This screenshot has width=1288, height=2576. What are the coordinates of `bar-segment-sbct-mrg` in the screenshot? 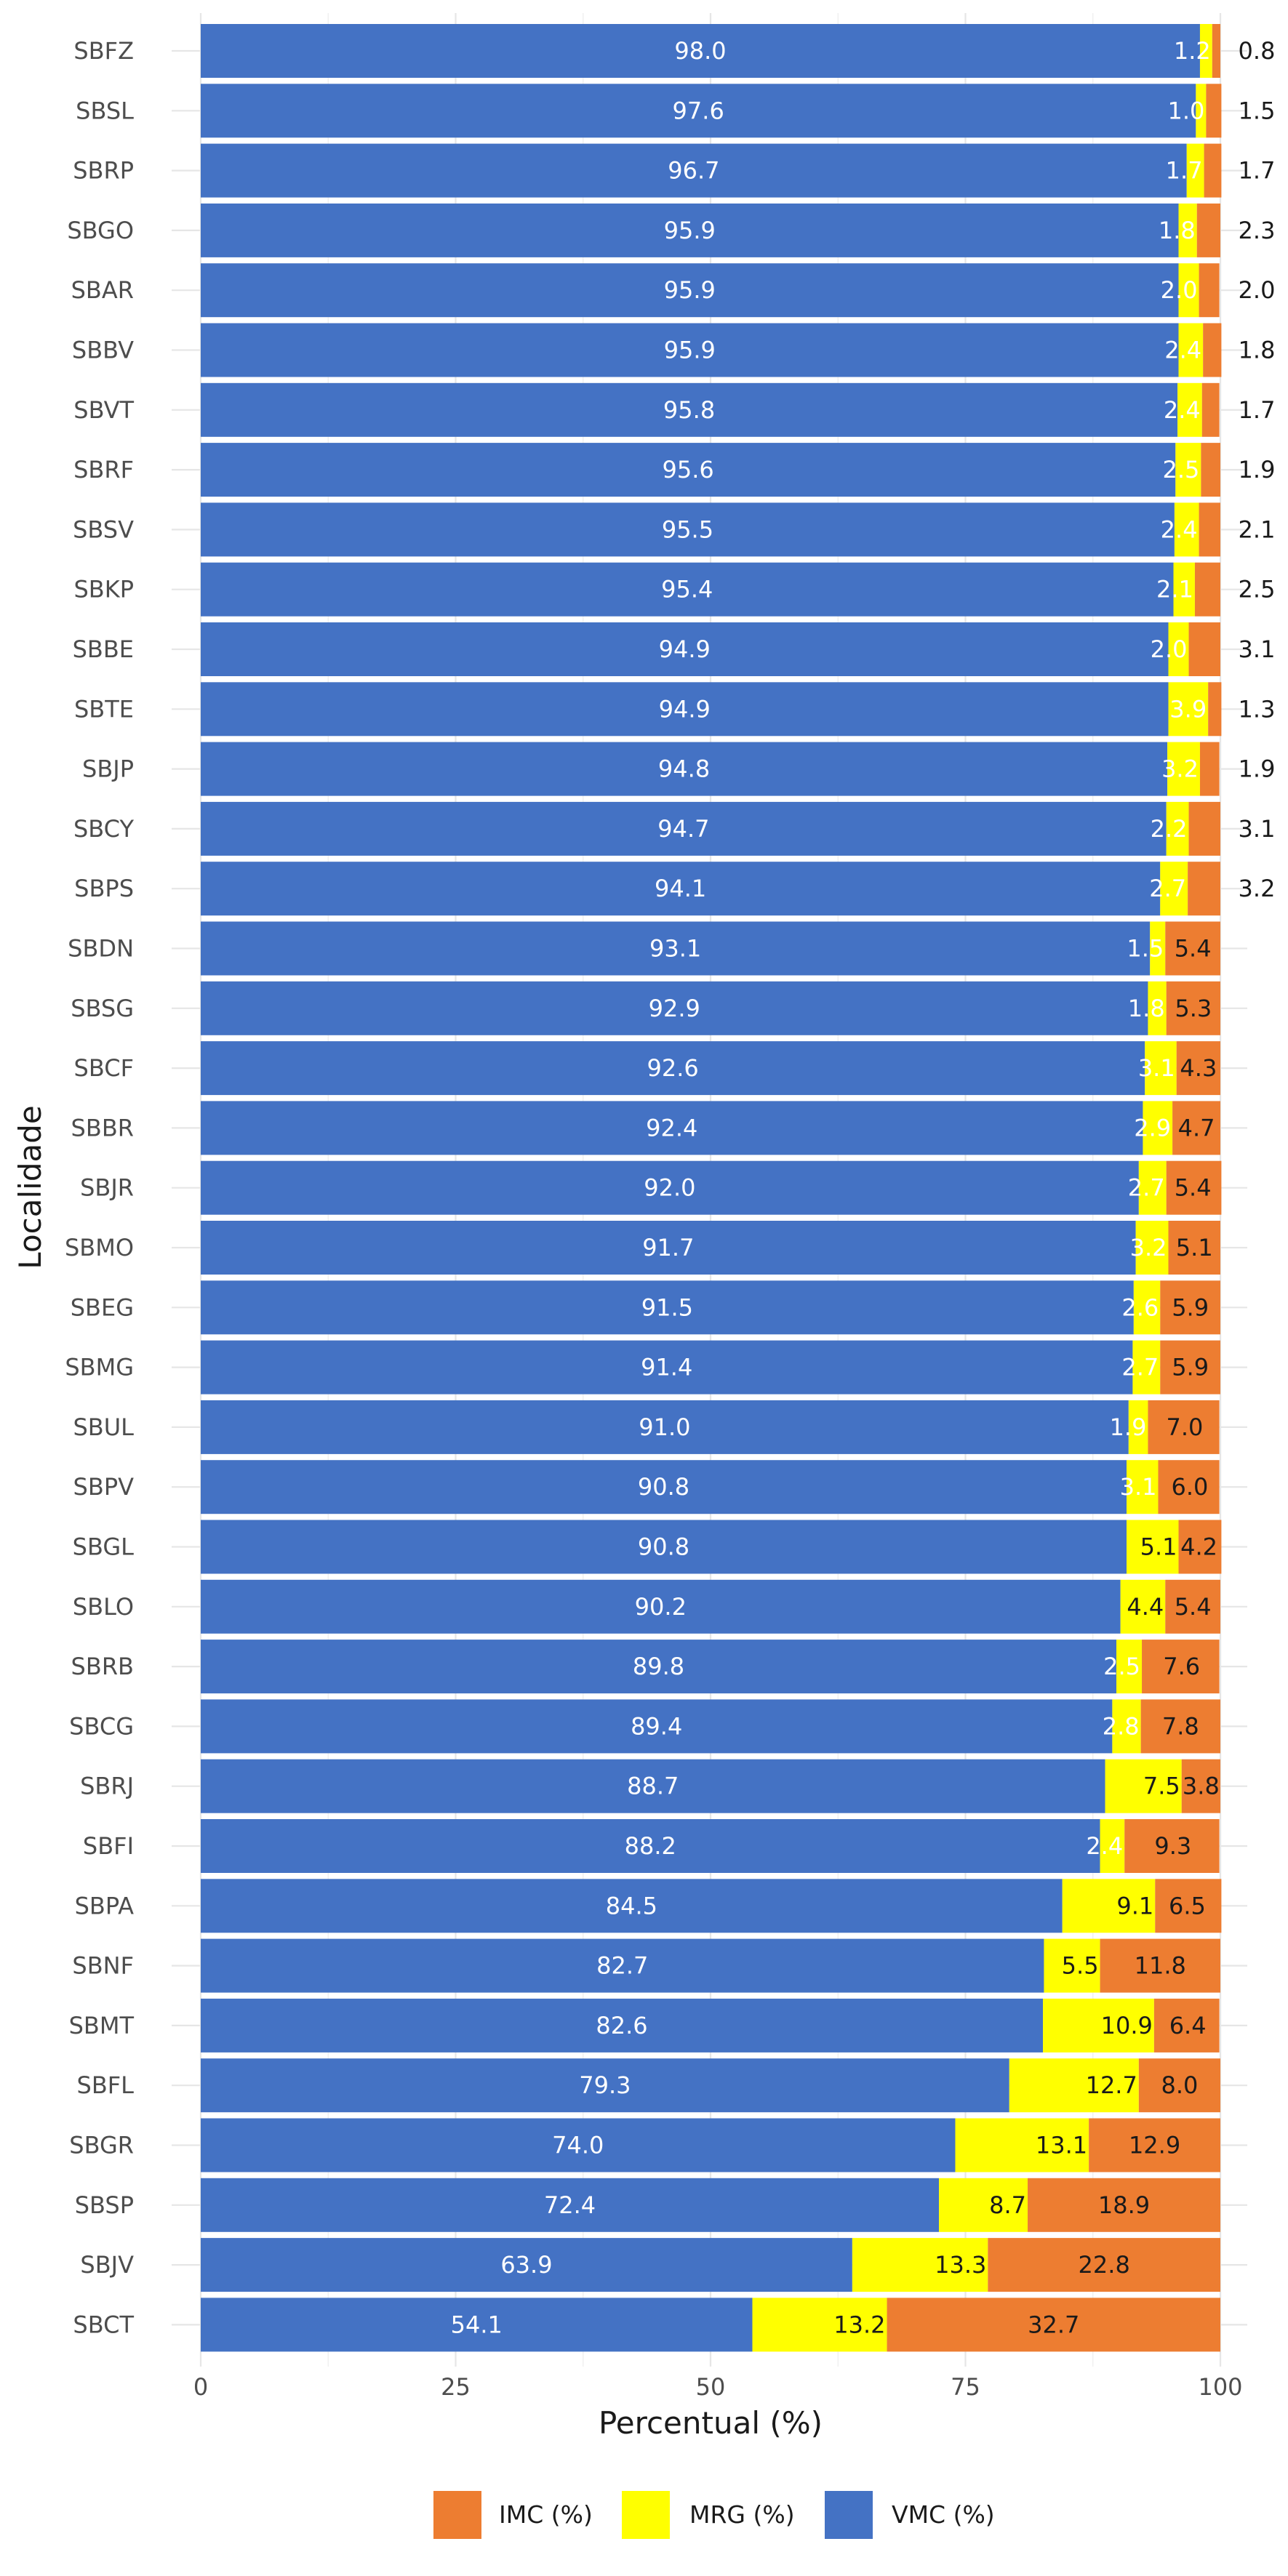 It's located at (819, 2325).